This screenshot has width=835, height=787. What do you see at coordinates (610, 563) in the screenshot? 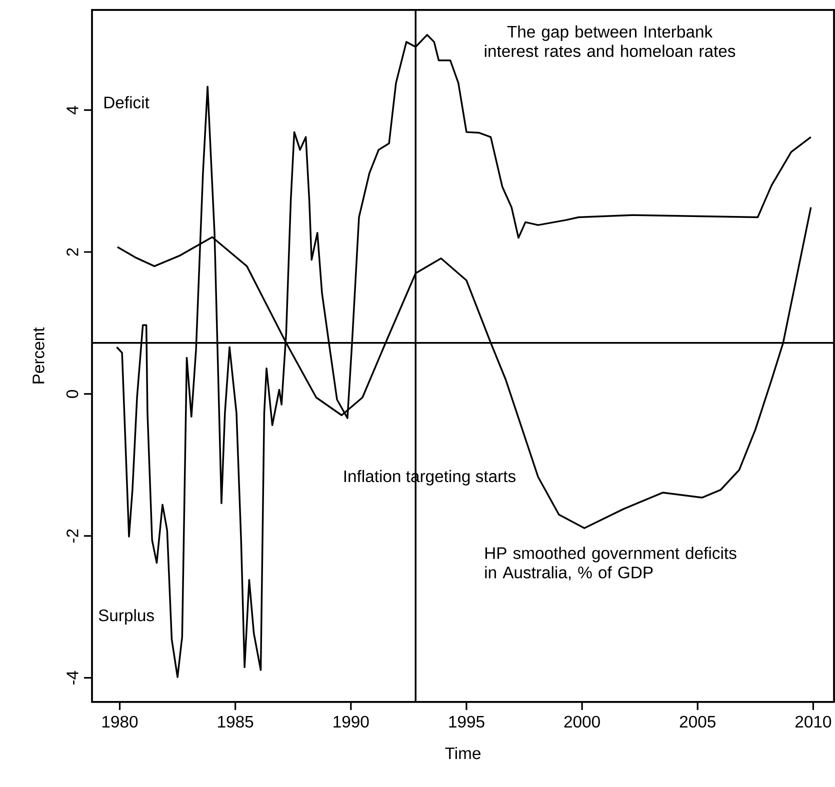
I see `text: HP smoothed government deficits in Australia, % of GDP` at bounding box center [610, 563].